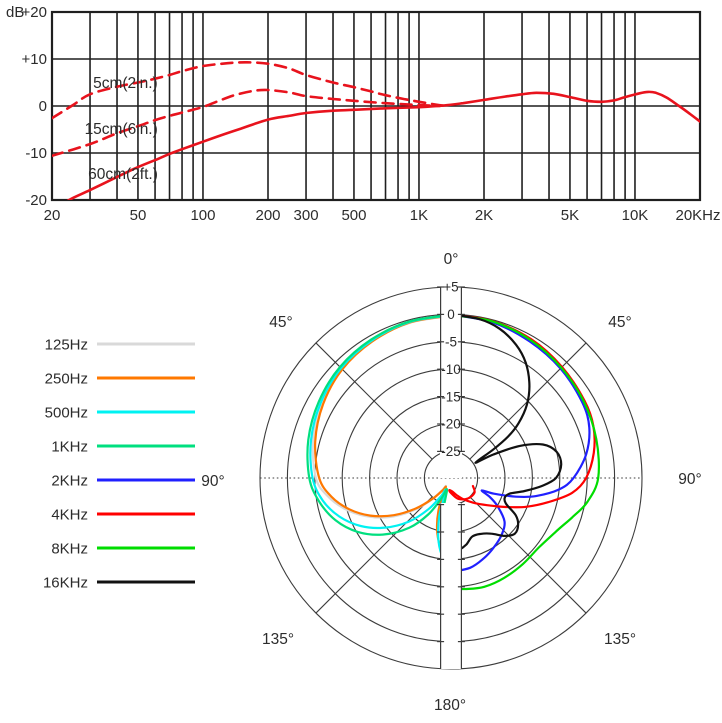 This screenshot has height=723, width=722. I want to click on polar-angle-label-upper_left: 45°, so click(280, 322).